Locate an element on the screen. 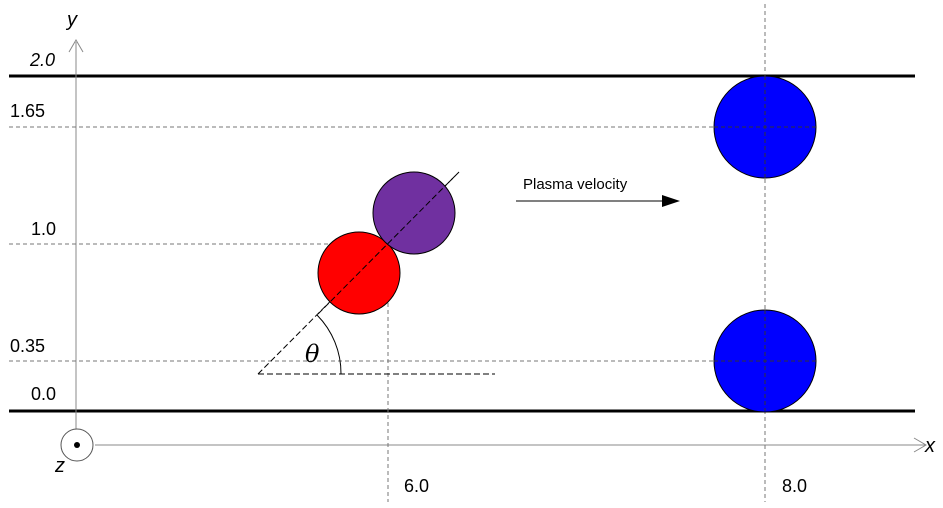  plasma-velocity-label: Plasma velocity is located at coordinates (575, 184).